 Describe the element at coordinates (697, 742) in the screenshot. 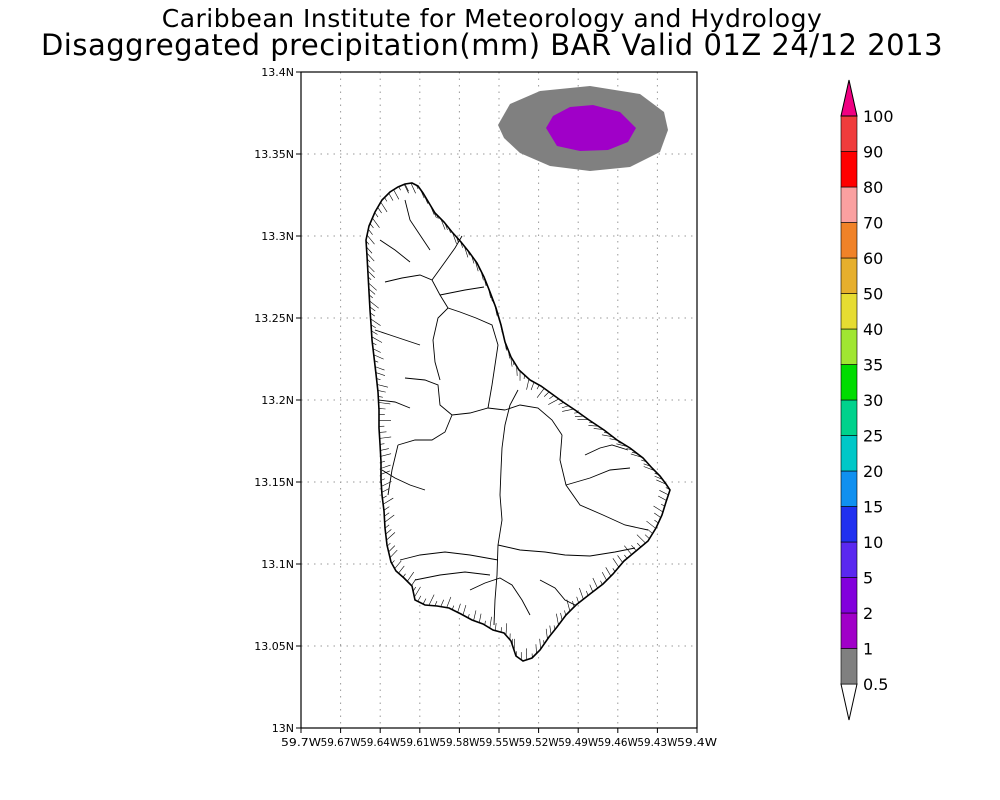

I see `lon-tick-label: 59.4W` at that location.